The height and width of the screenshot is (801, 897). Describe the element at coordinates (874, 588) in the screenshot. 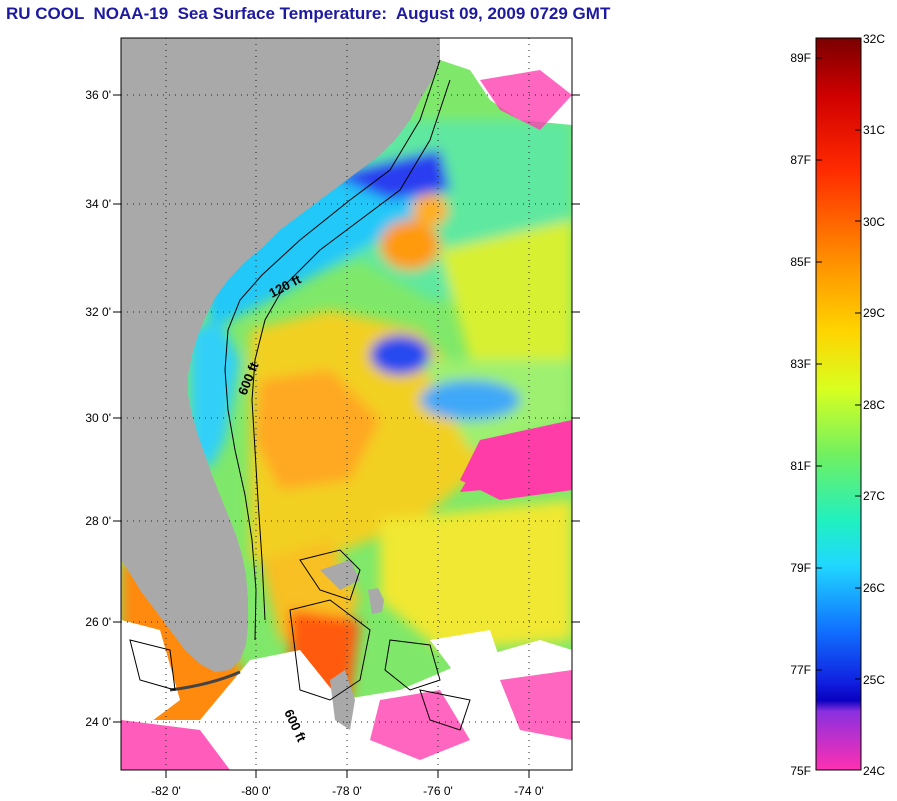

I see `colorbar-label-c: 26C` at that location.